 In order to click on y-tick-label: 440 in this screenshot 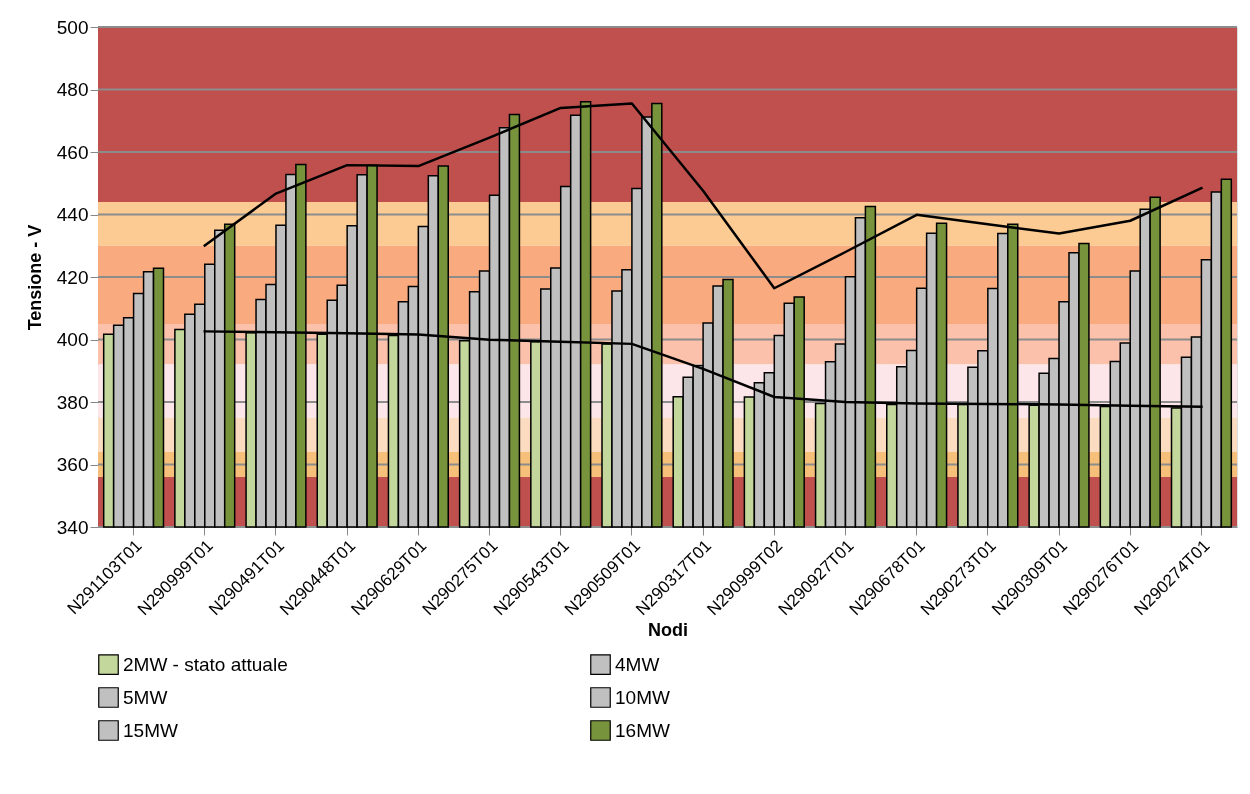, I will do `click(72, 214)`.